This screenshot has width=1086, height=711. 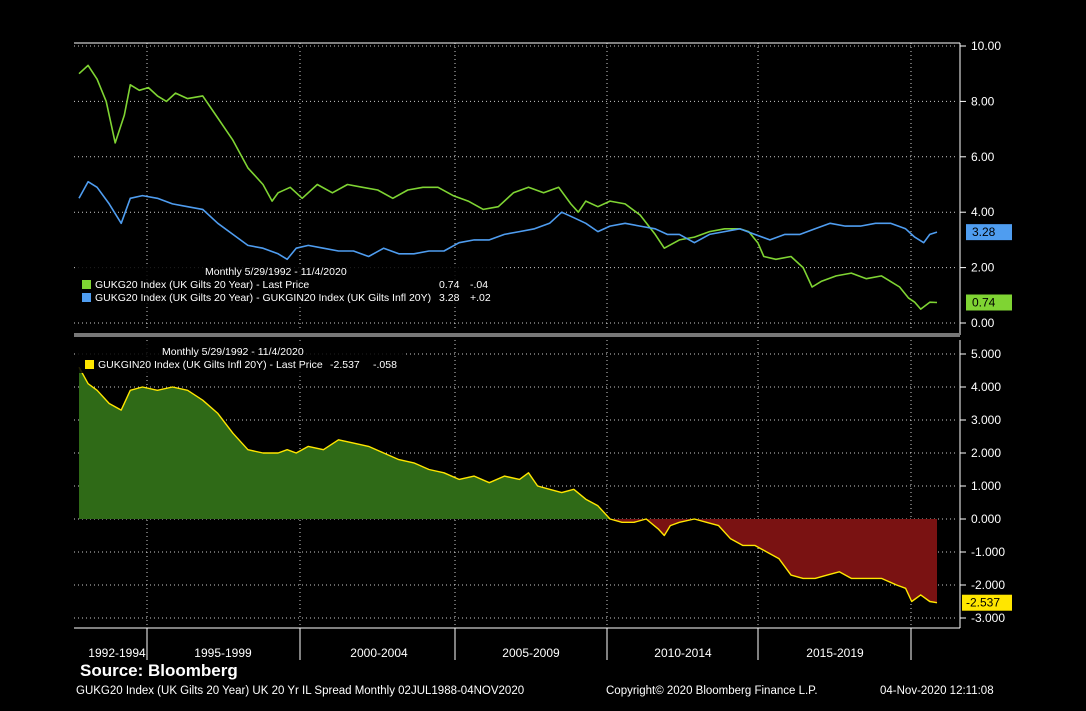 I want to click on bottom-legend-header: Monthly 5/29/1992 - 11/4/2020, so click(x=233, y=352).